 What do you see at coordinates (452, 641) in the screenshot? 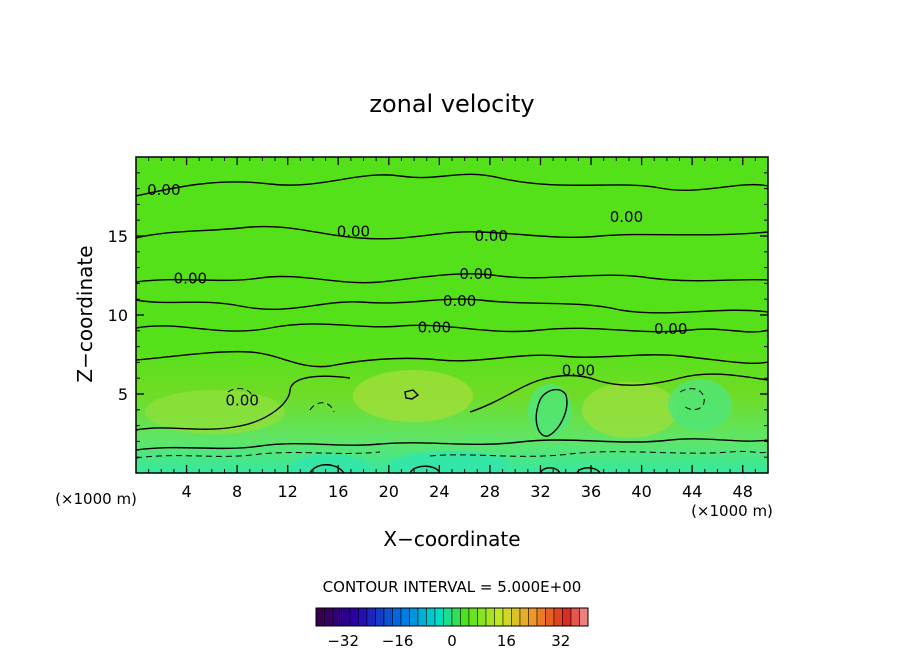
I see `colorbar-tick-label: 0` at bounding box center [452, 641].